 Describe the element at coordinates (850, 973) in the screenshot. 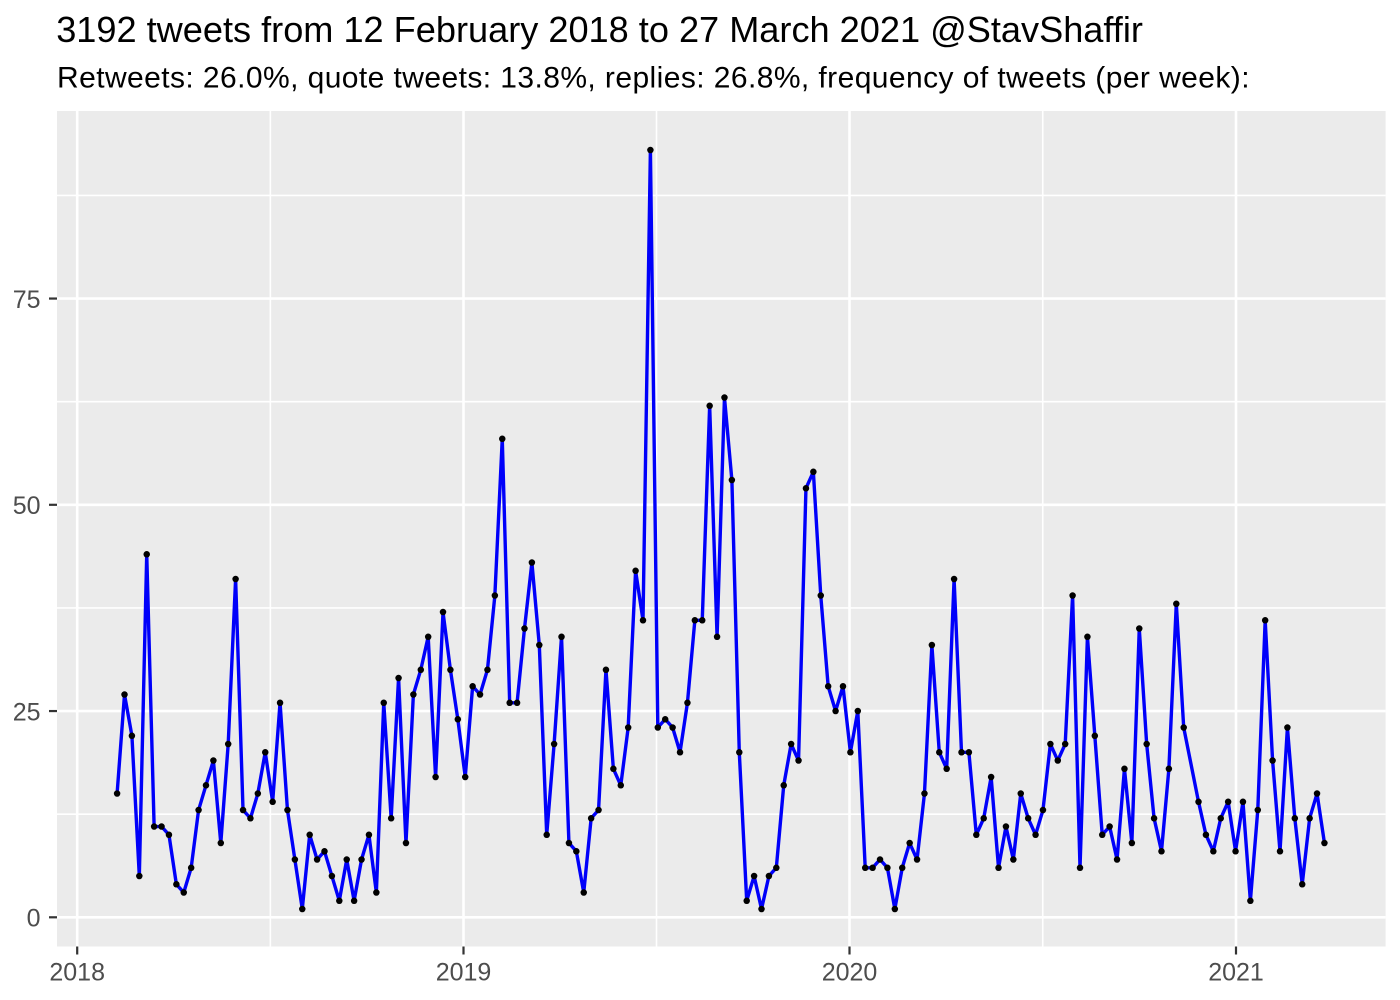

I see `svg-text: 2020` at that location.